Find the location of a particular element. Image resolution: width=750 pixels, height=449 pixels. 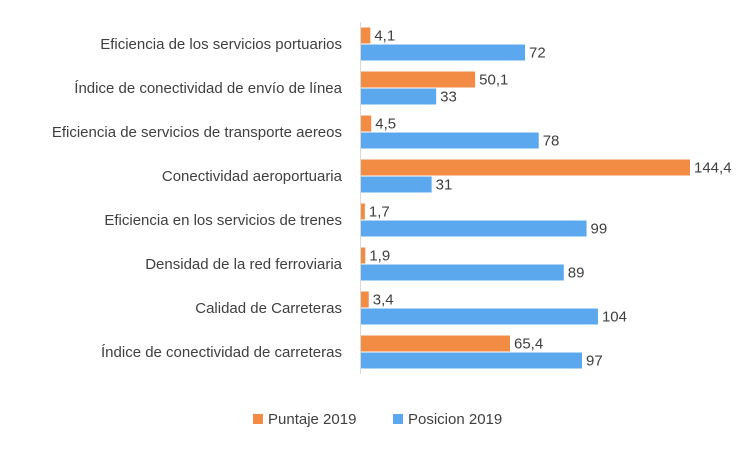

data-label-puntaje-2019-eficiencia-en-los-servicios-de-trenes: 1,7 is located at coordinates (379, 212).